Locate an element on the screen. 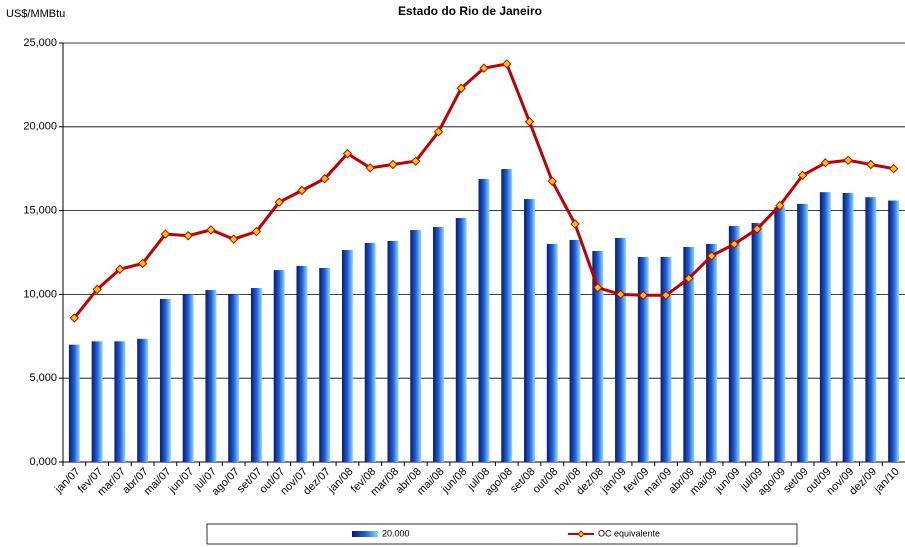  x-tick-label: jun/09 is located at coordinates (727, 481).